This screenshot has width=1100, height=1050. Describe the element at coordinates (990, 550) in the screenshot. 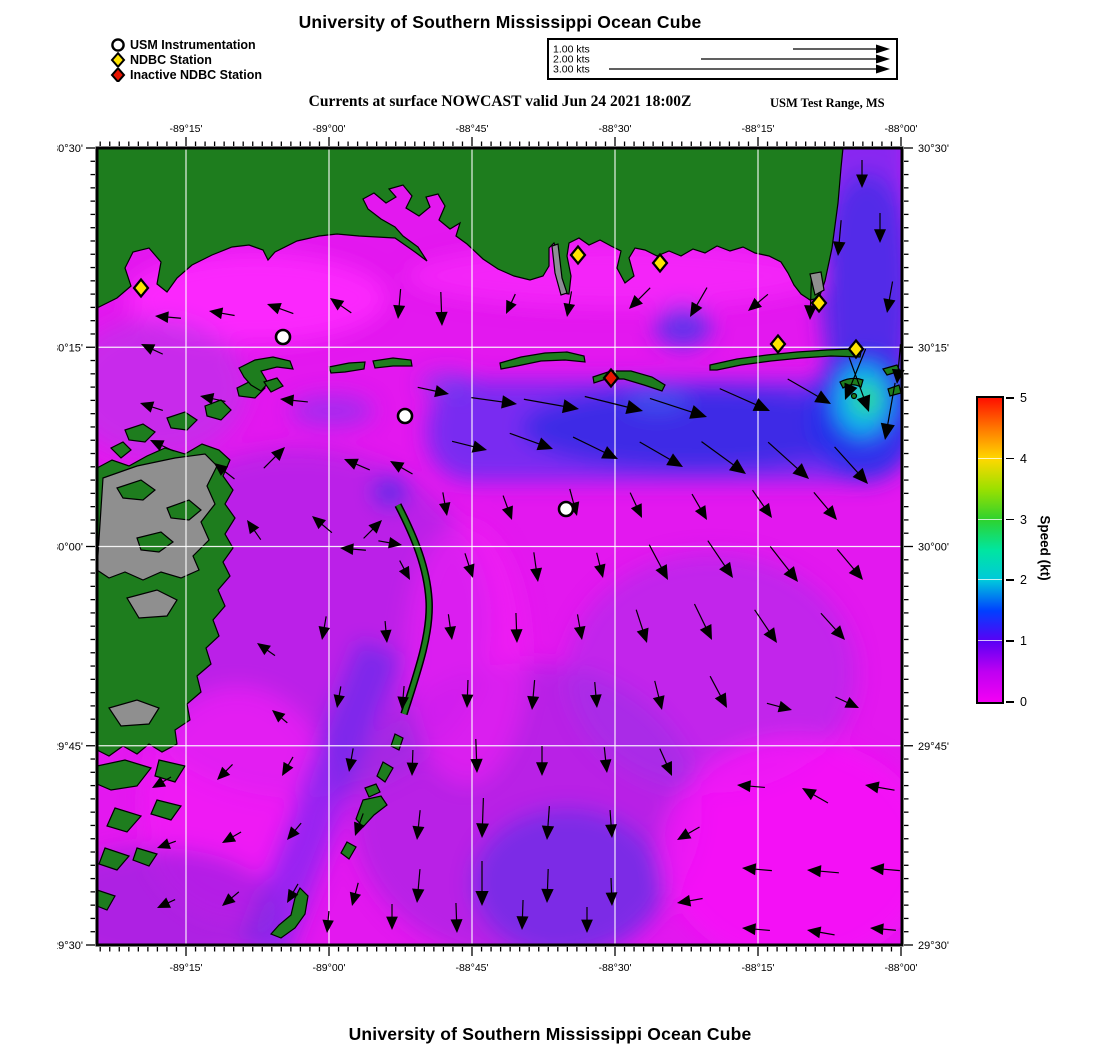

I see `colorbar` at that location.